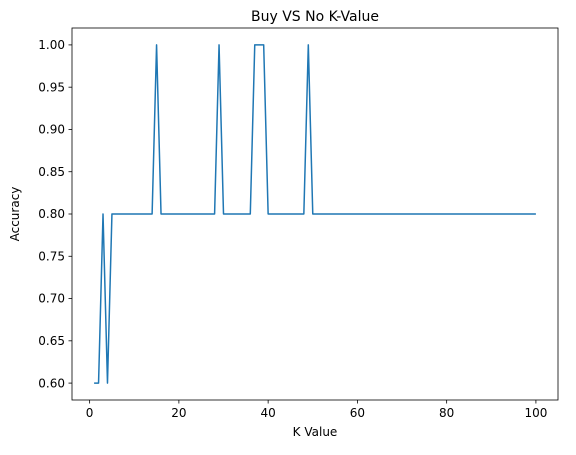 The height and width of the screenshot is (455, 576). I want to click on y-axis-label: Accuracy, so click(15, 214).